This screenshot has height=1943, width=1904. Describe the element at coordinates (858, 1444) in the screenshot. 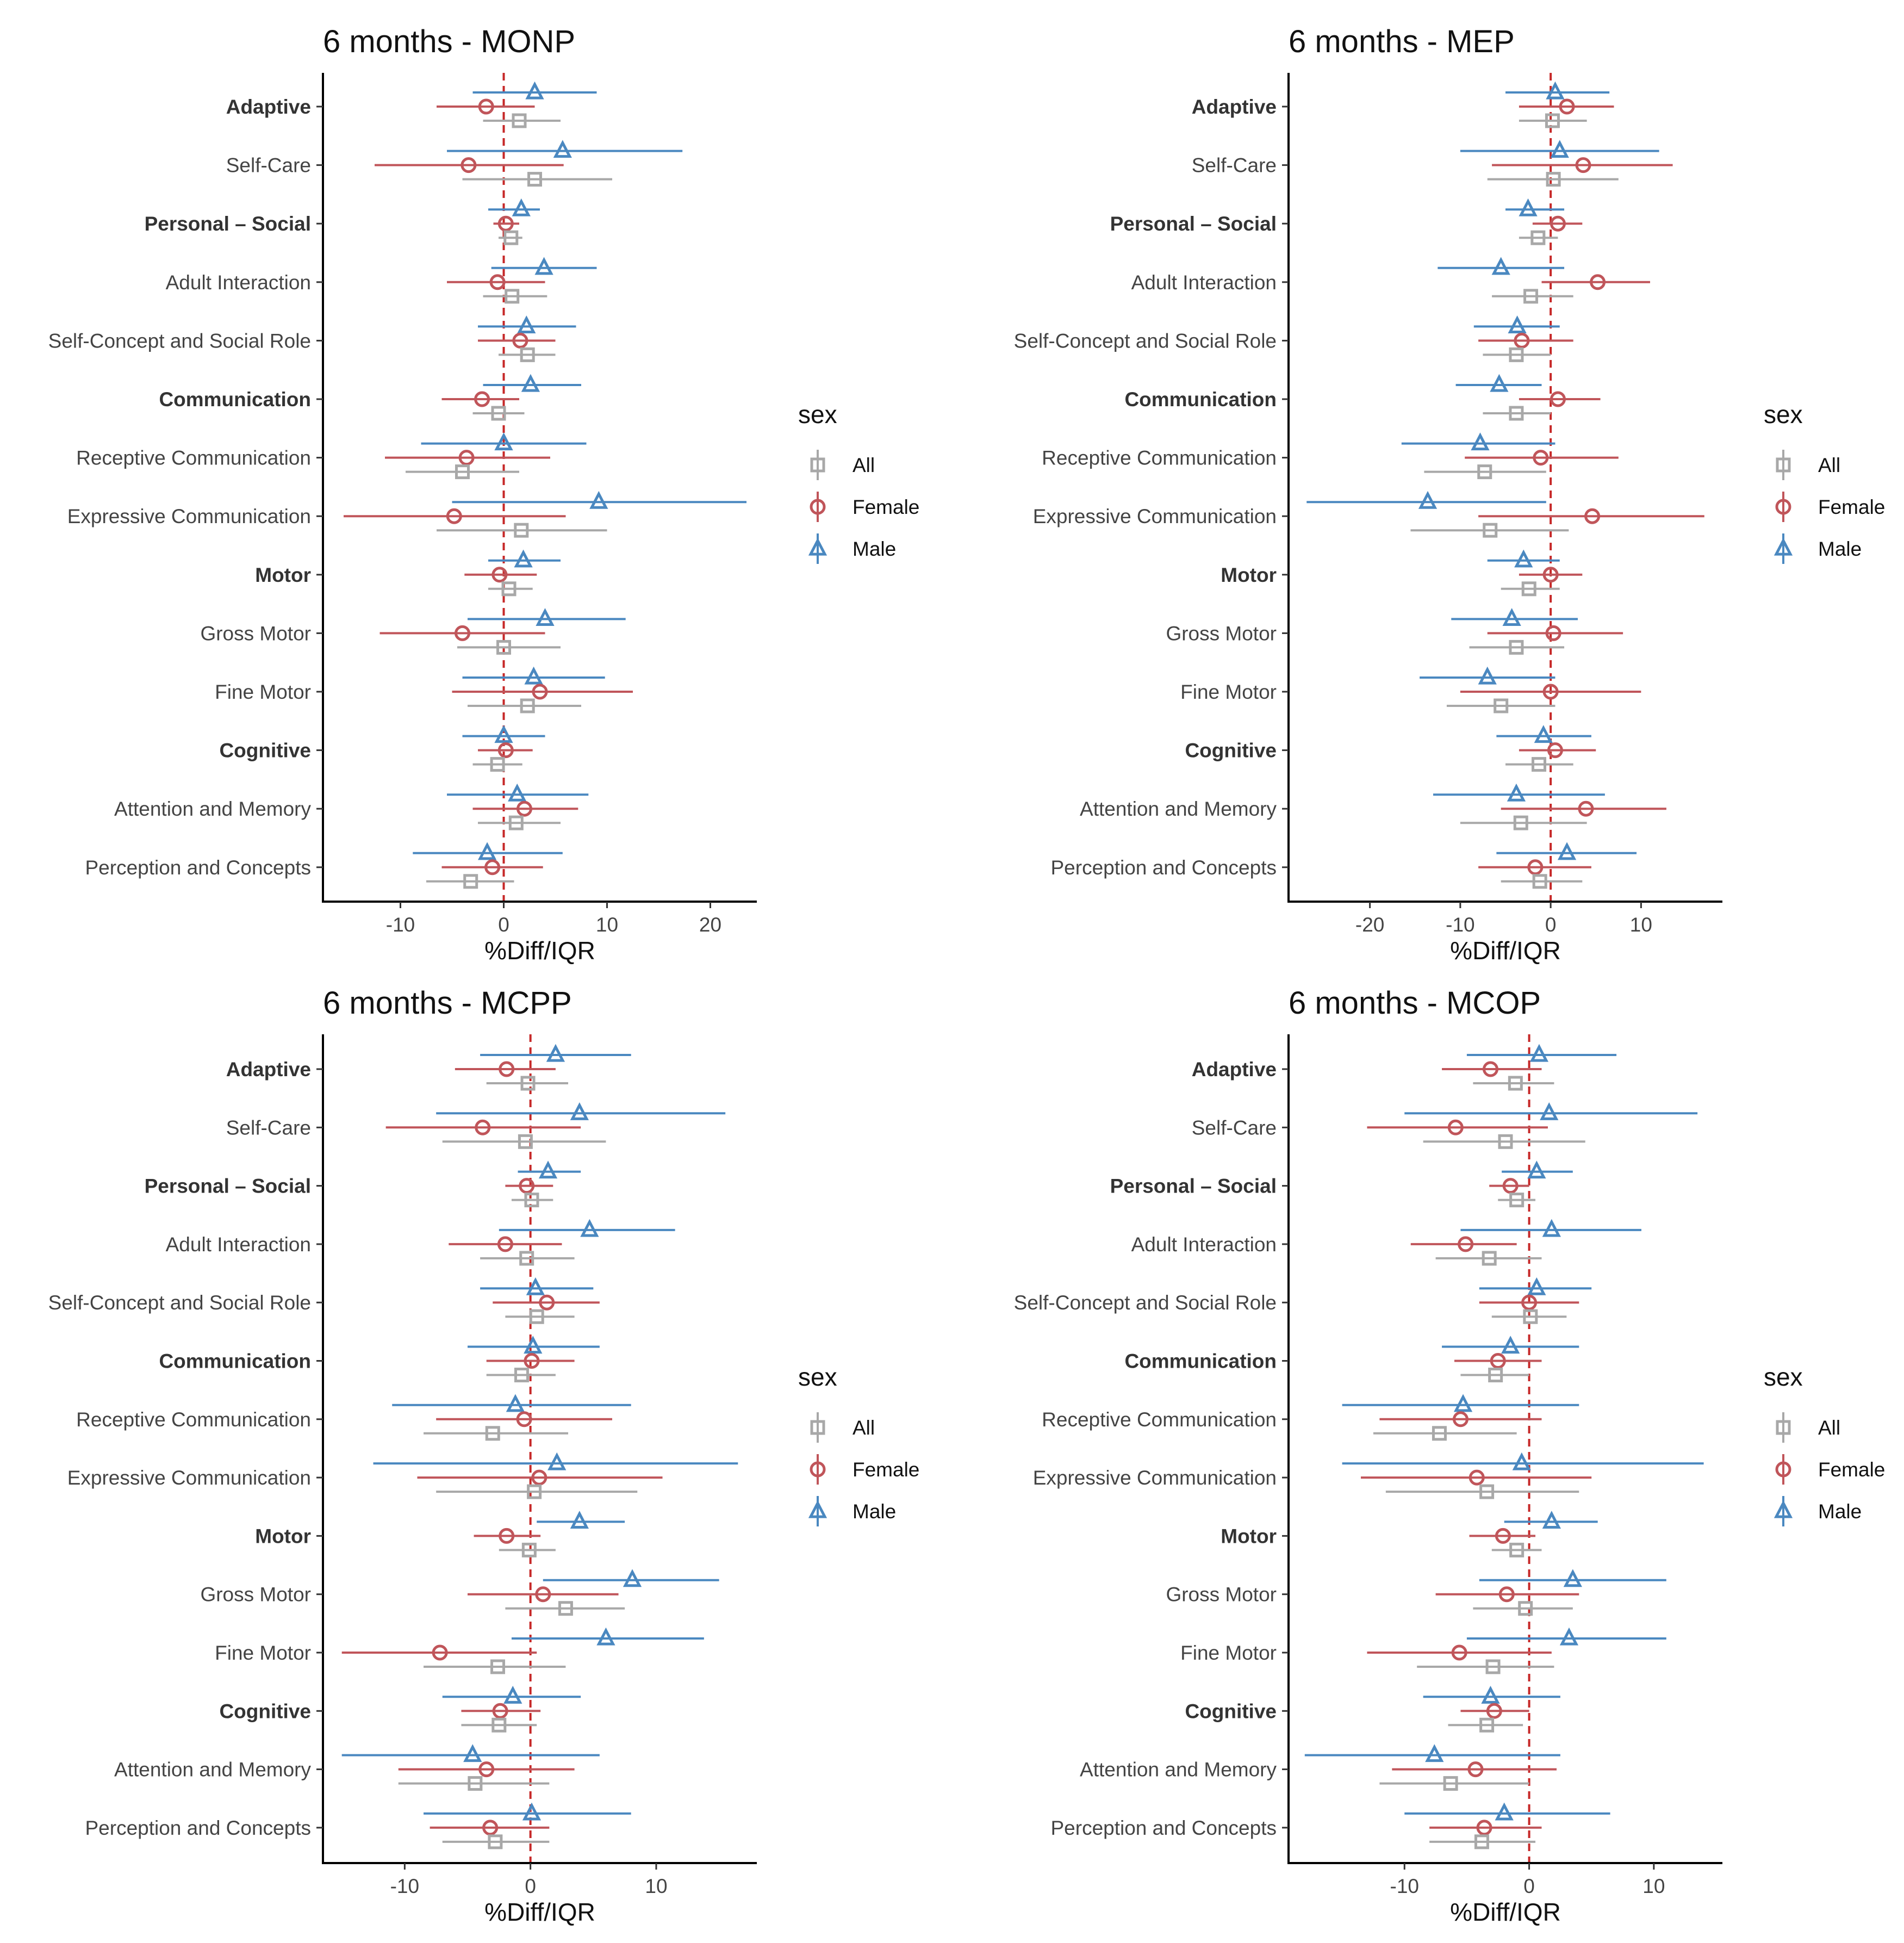

I see `legend: sex All Female Male` at that location.